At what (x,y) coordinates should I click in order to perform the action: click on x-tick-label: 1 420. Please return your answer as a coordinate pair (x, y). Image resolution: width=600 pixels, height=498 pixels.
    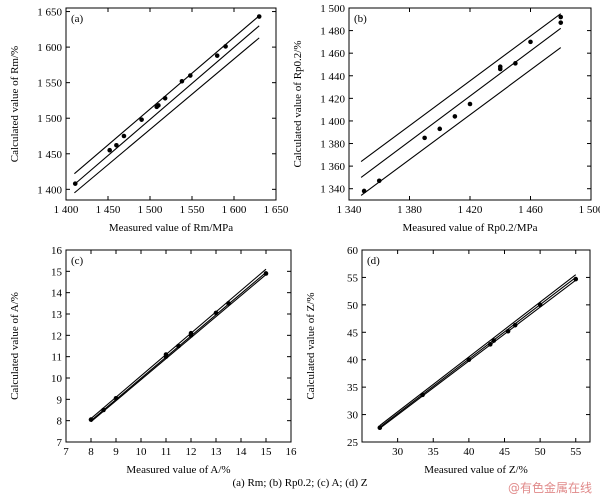
    Looking at the image, I should click on (470, 210).